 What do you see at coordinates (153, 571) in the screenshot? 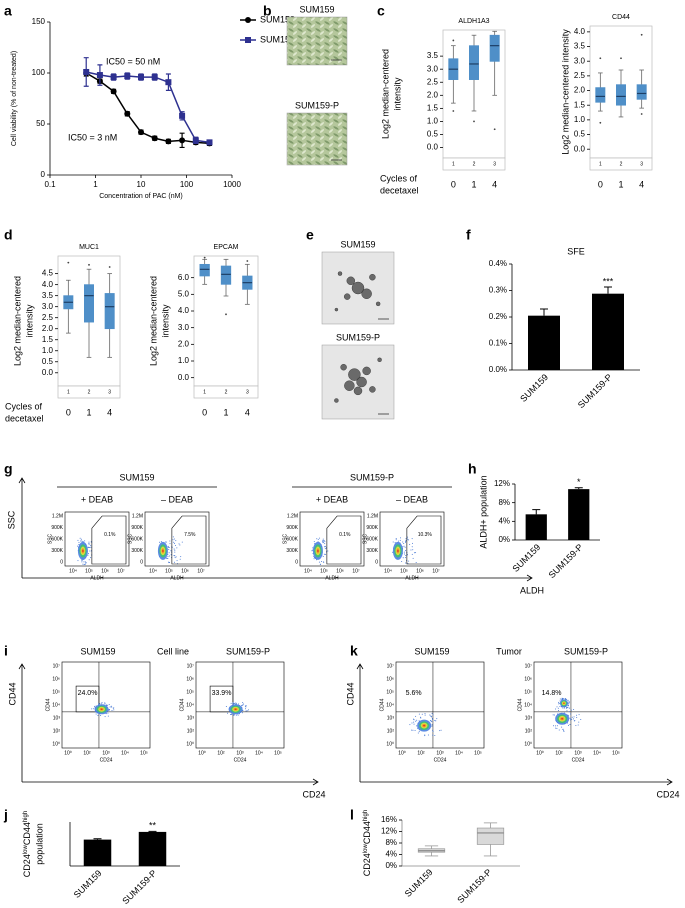
I see `plot-x-tick: 10⁴` at bounding box center [153, 571].